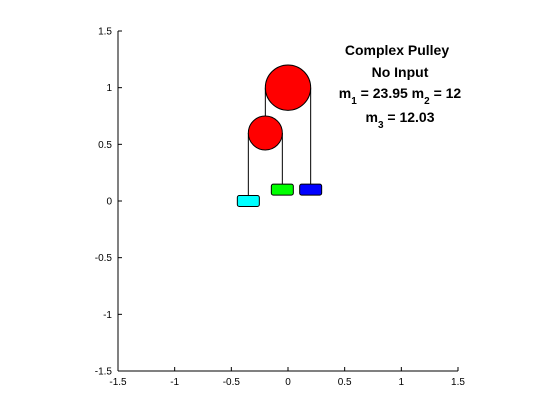 The image size is (554, 412). I want to click on annotation: m1 = 23.95 m2 = 12, so click(400, 96).